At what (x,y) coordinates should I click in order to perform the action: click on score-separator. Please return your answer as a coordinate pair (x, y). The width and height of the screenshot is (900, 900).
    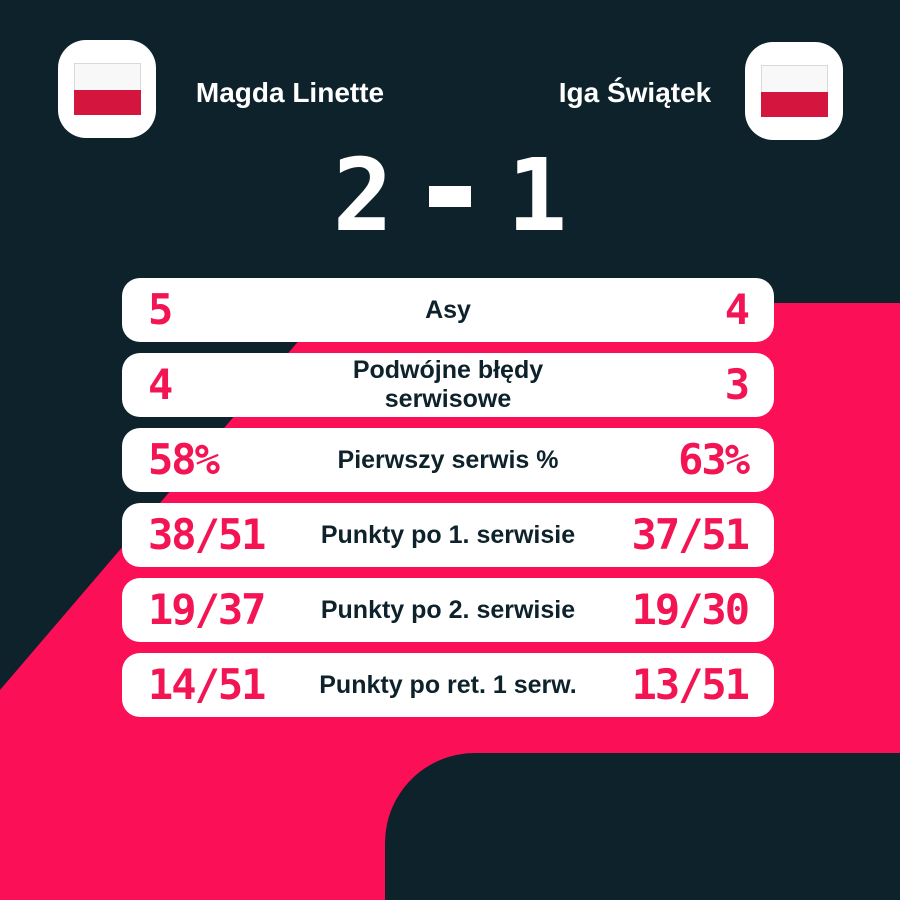
    Looking at the image, I should click on (450, 196).